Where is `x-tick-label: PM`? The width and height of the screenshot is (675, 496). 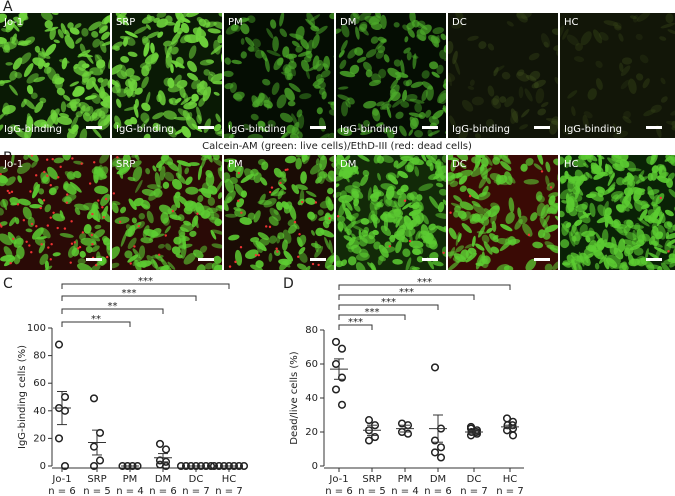
x-tick-label: PM is located at coordinates (405, 479).